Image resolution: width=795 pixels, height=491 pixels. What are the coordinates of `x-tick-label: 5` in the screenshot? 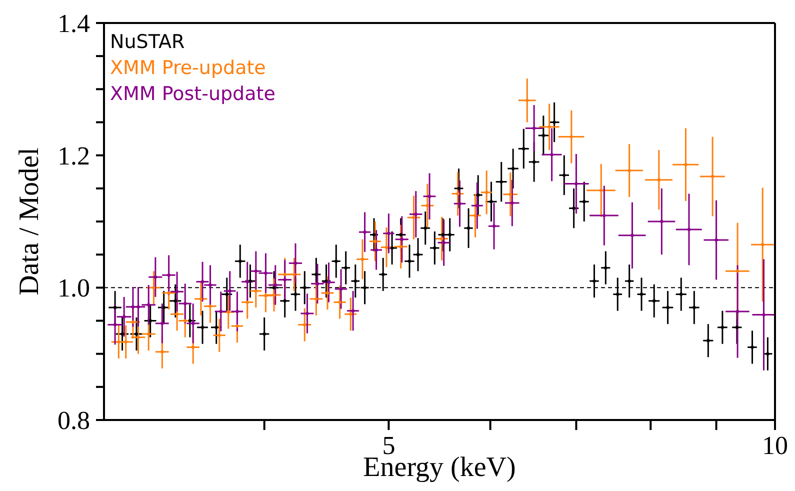 It's located at (389, 445).